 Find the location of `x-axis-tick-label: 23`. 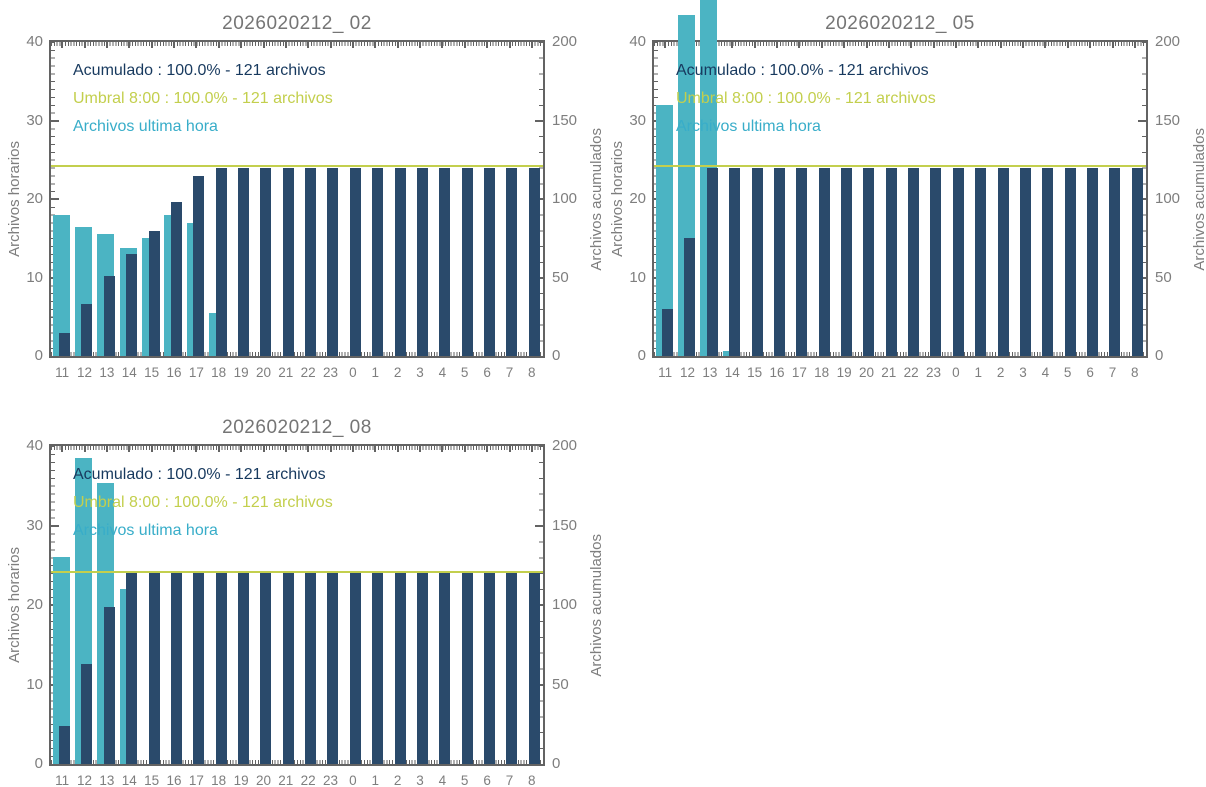

x-axis-tick-label: 23 is located at coordinates (933, 372).